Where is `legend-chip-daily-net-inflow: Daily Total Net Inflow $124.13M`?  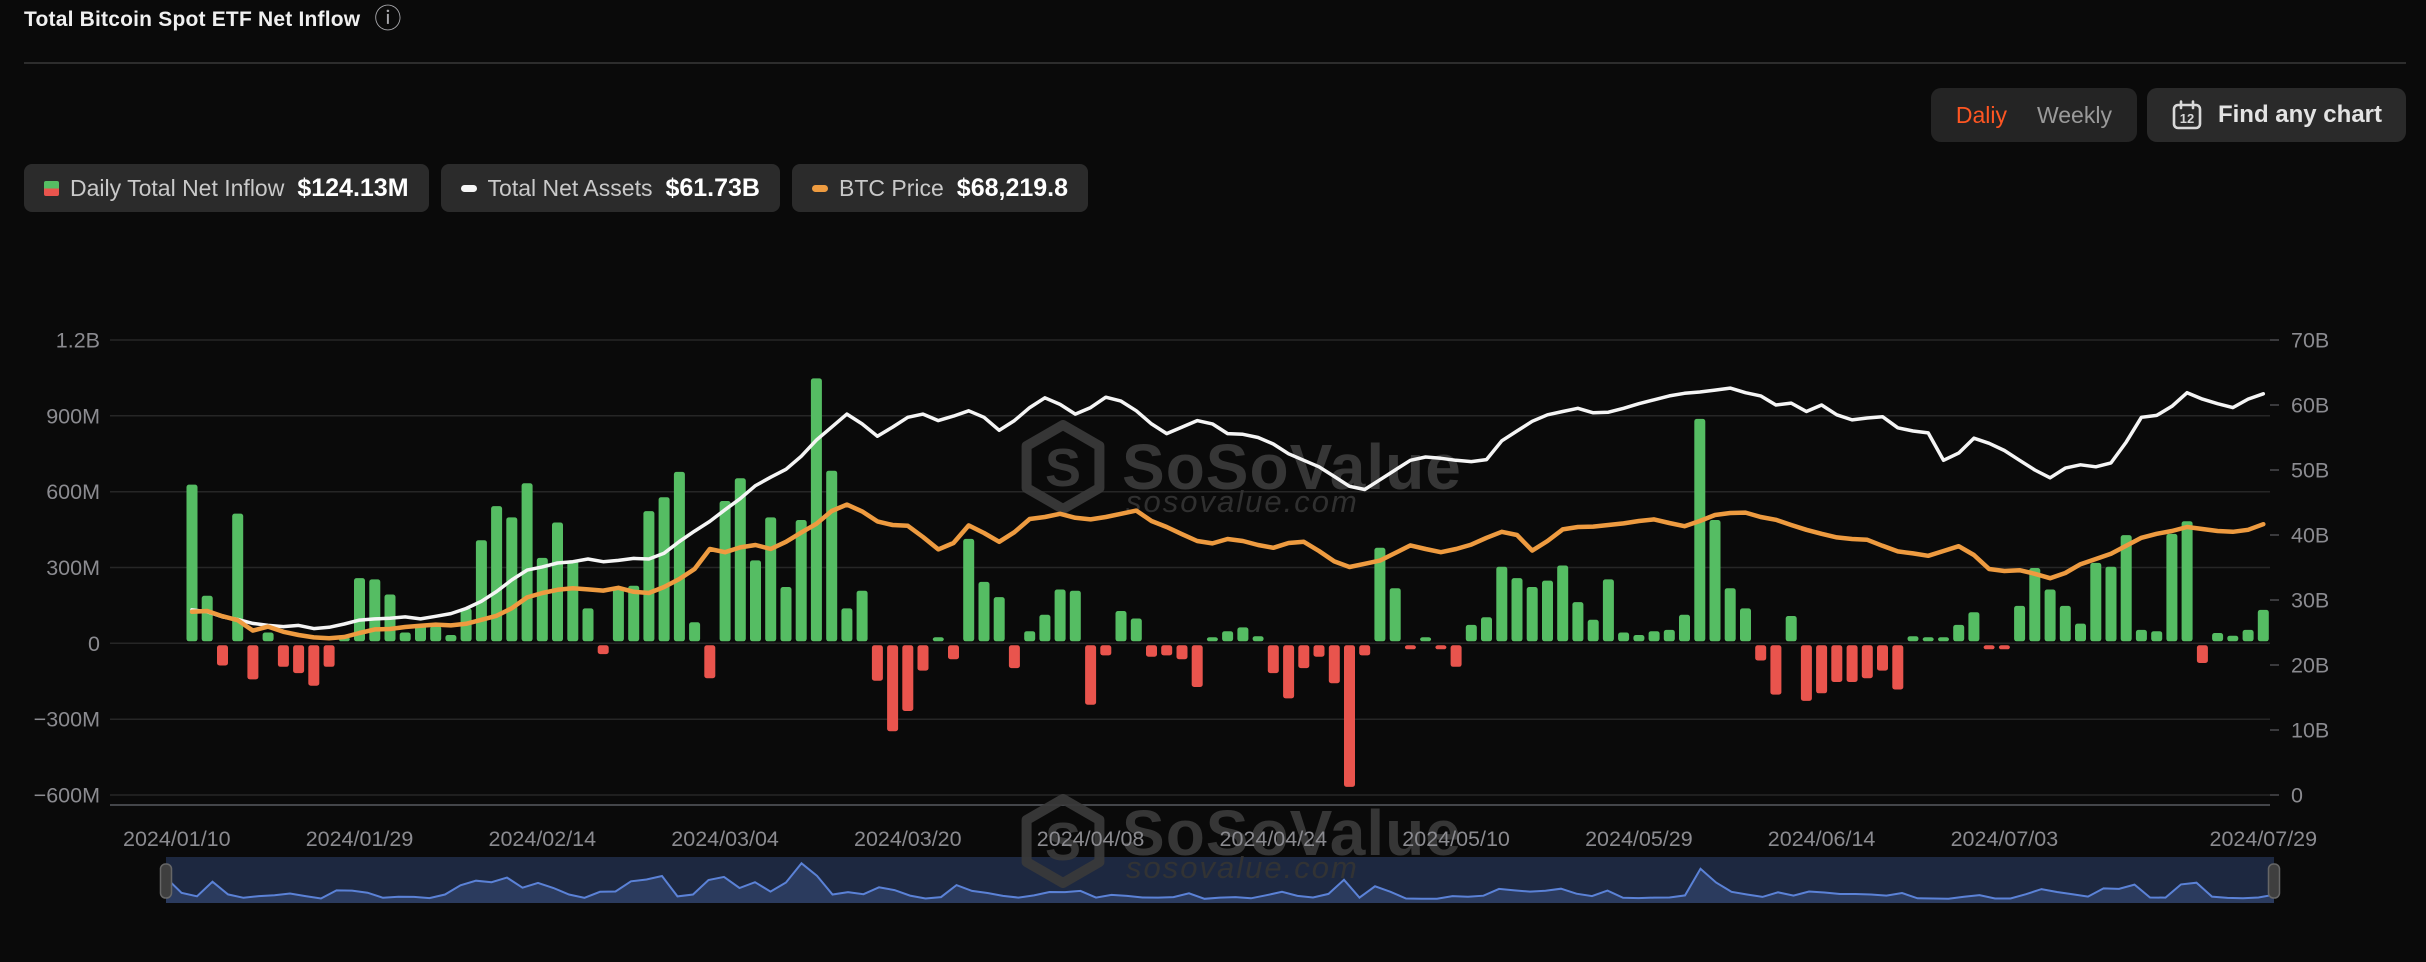
legend-chip-daily-net-inflow: Daily Total Net Inflow $124.13M is located at coordinates (226, 188).